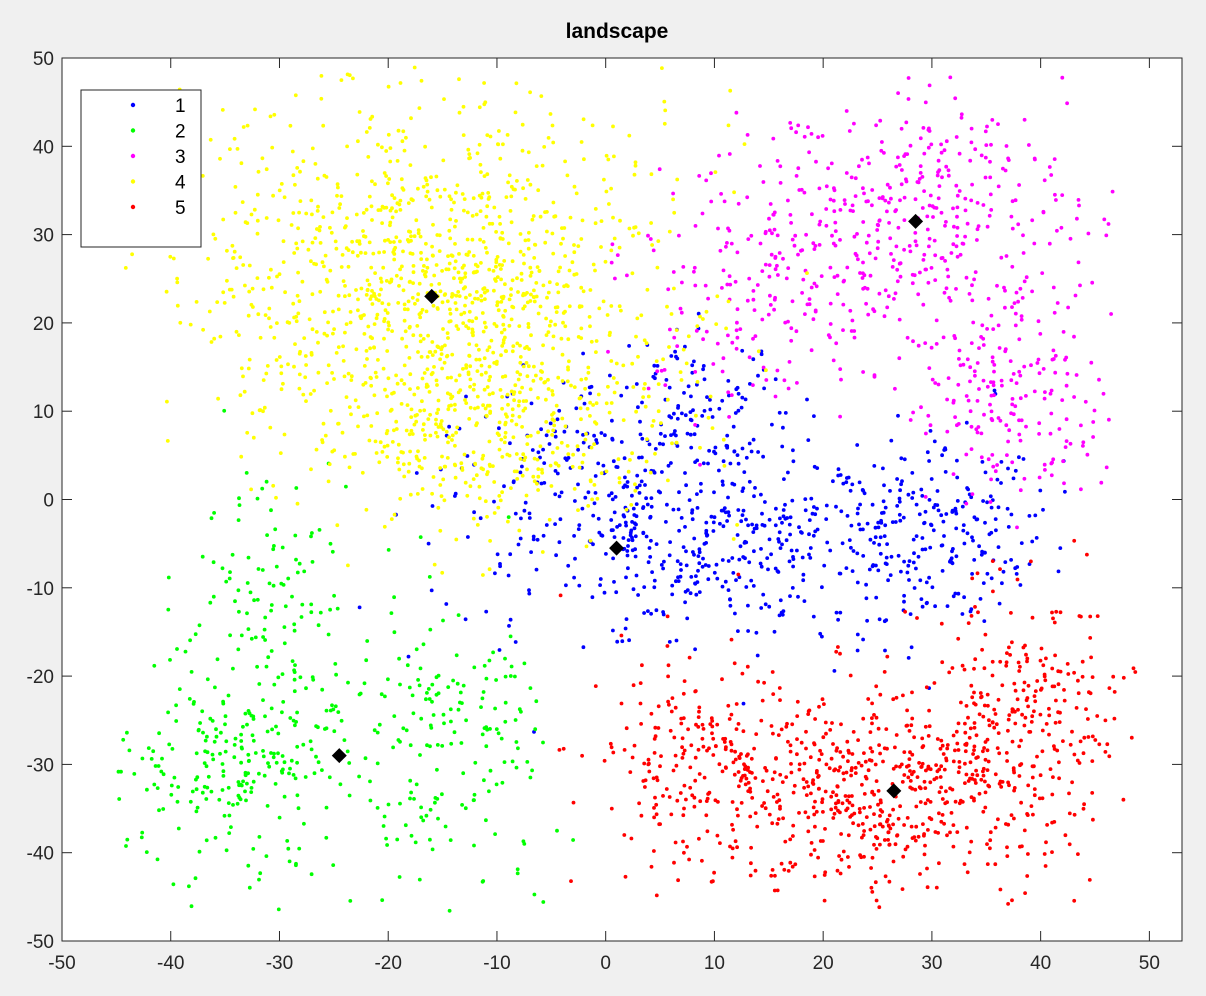  I want to click on x-tick-label: -20, so click(387, 963).